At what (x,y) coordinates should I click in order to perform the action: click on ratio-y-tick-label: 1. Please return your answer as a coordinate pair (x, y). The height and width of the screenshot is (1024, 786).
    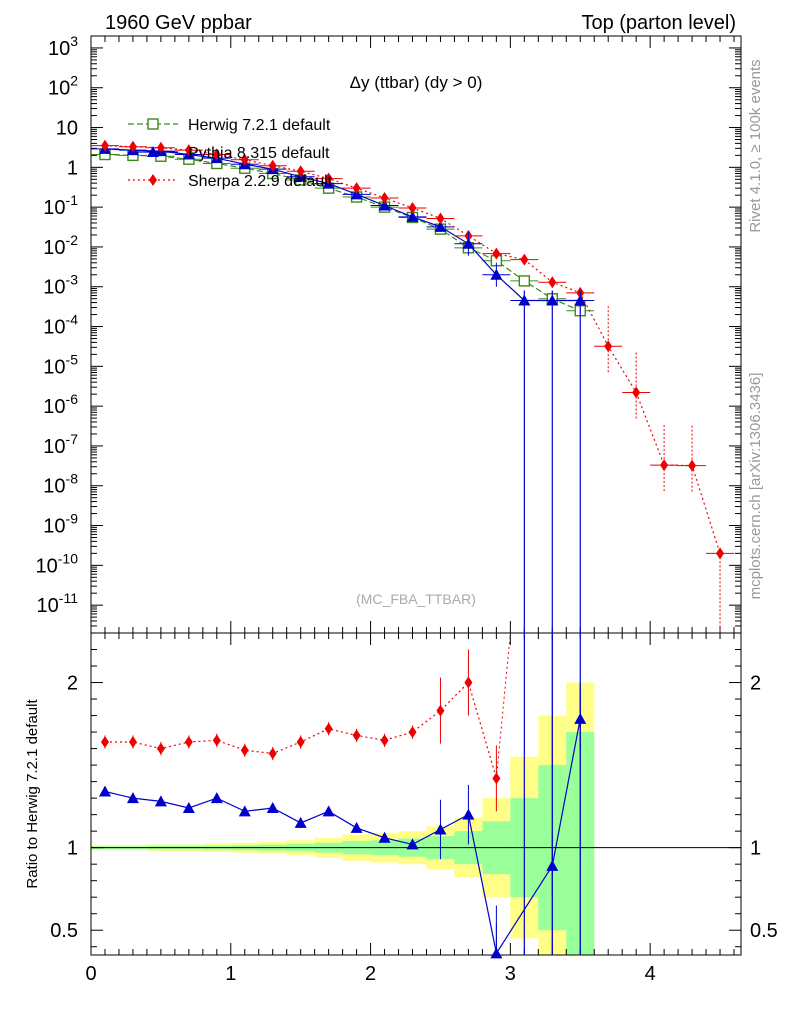
    Looking at the image, I should click on (72, 849).